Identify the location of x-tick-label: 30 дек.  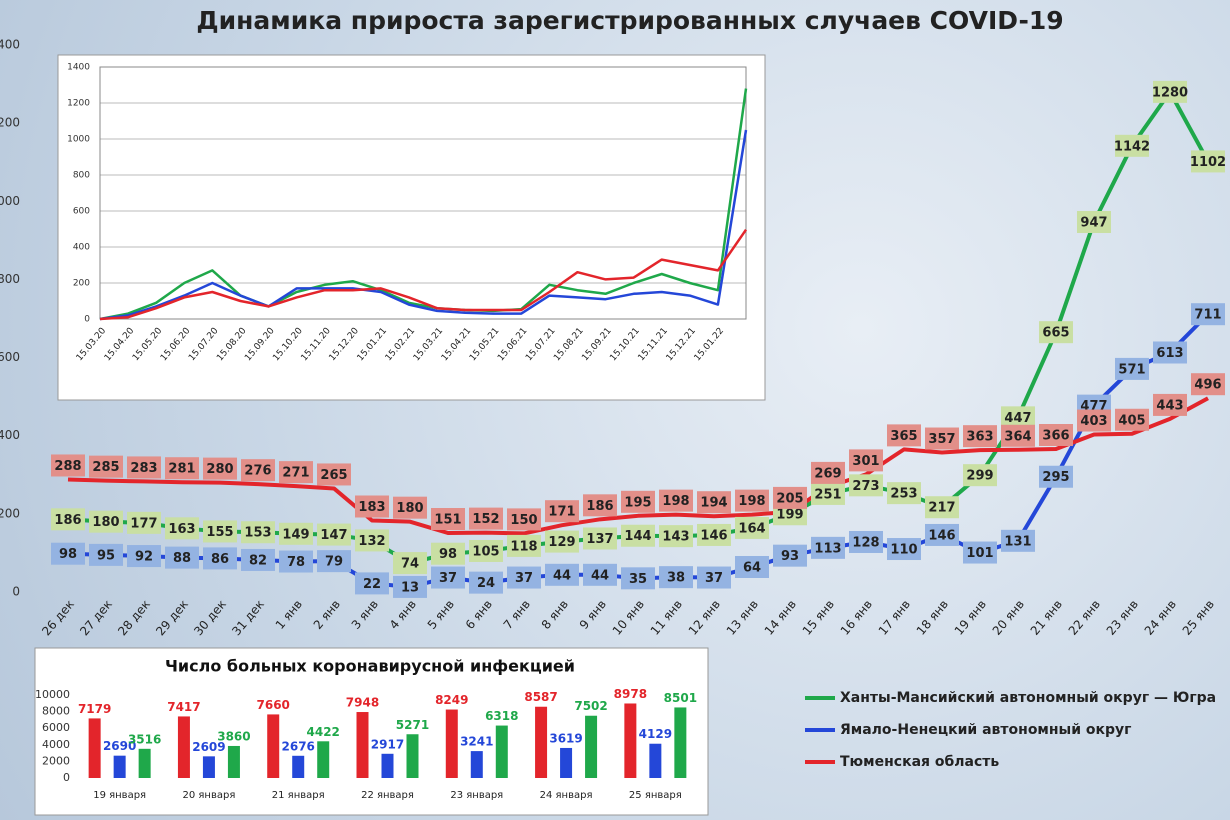
(210, 617).